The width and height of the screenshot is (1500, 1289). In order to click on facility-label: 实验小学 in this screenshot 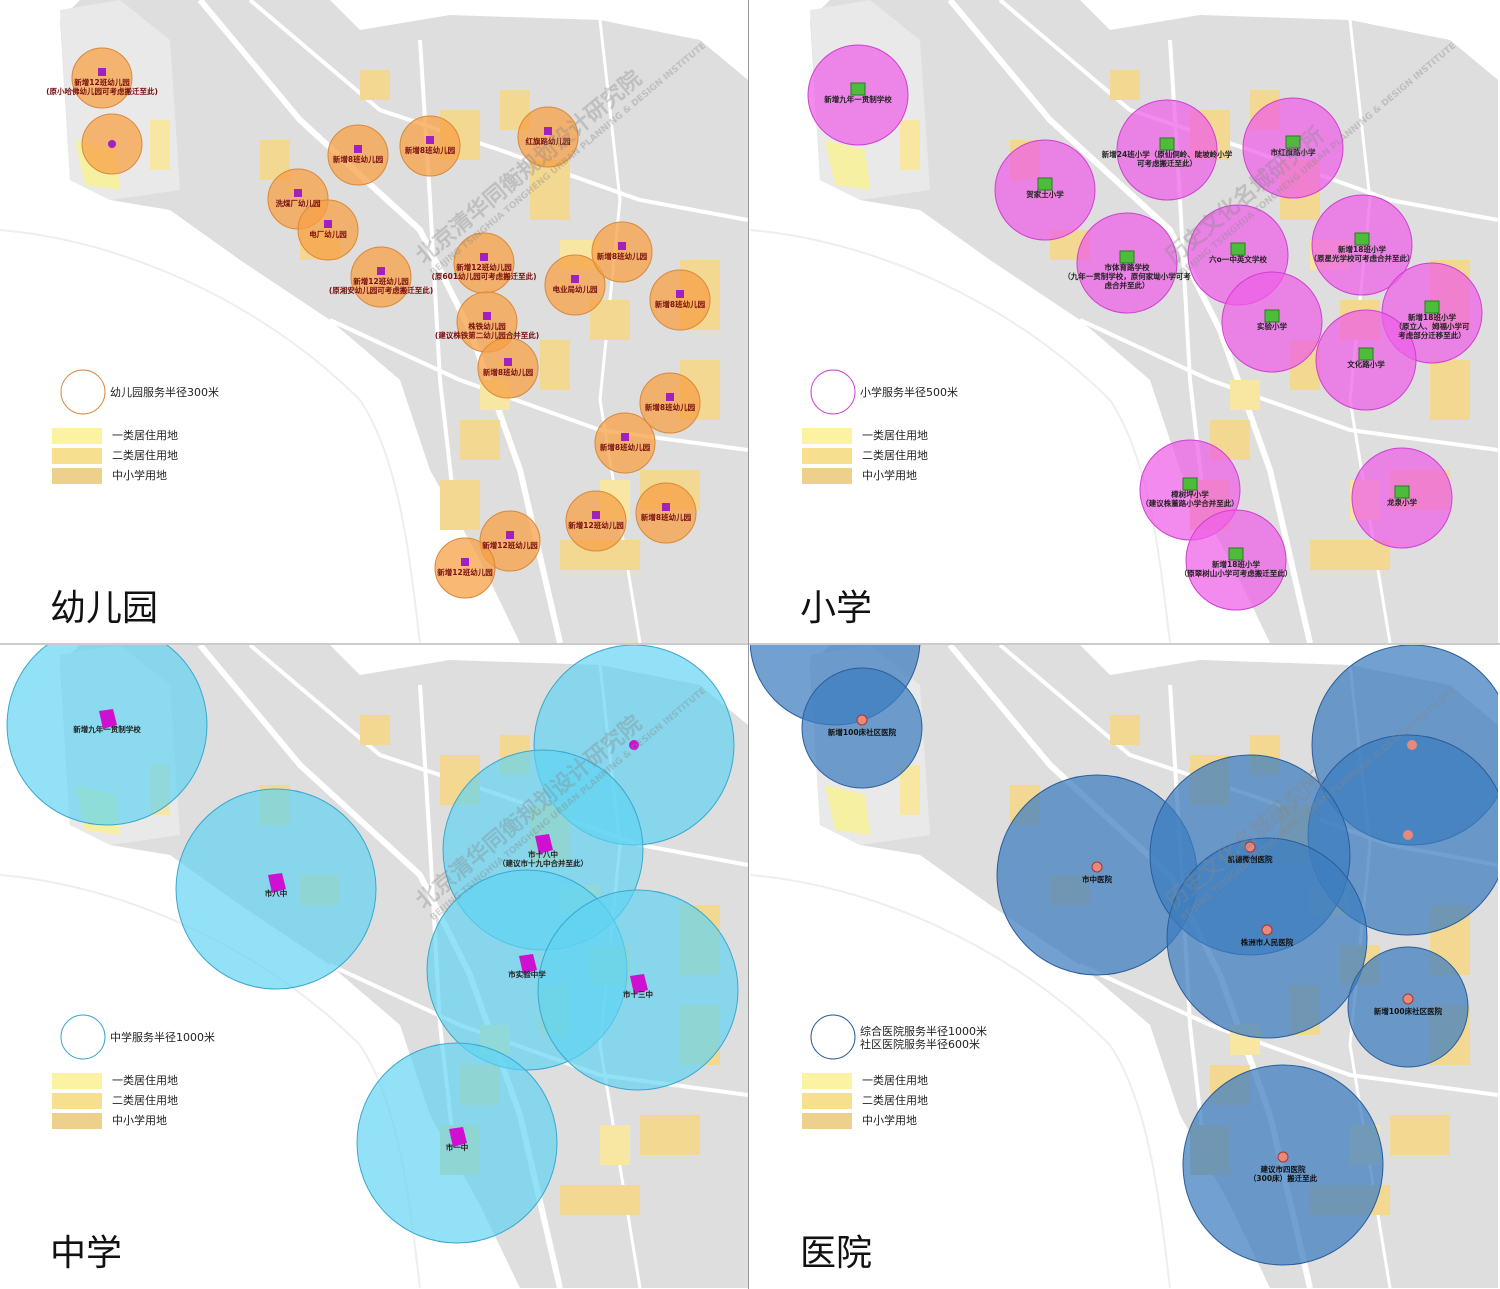, I will do `click(1272, 326)`.